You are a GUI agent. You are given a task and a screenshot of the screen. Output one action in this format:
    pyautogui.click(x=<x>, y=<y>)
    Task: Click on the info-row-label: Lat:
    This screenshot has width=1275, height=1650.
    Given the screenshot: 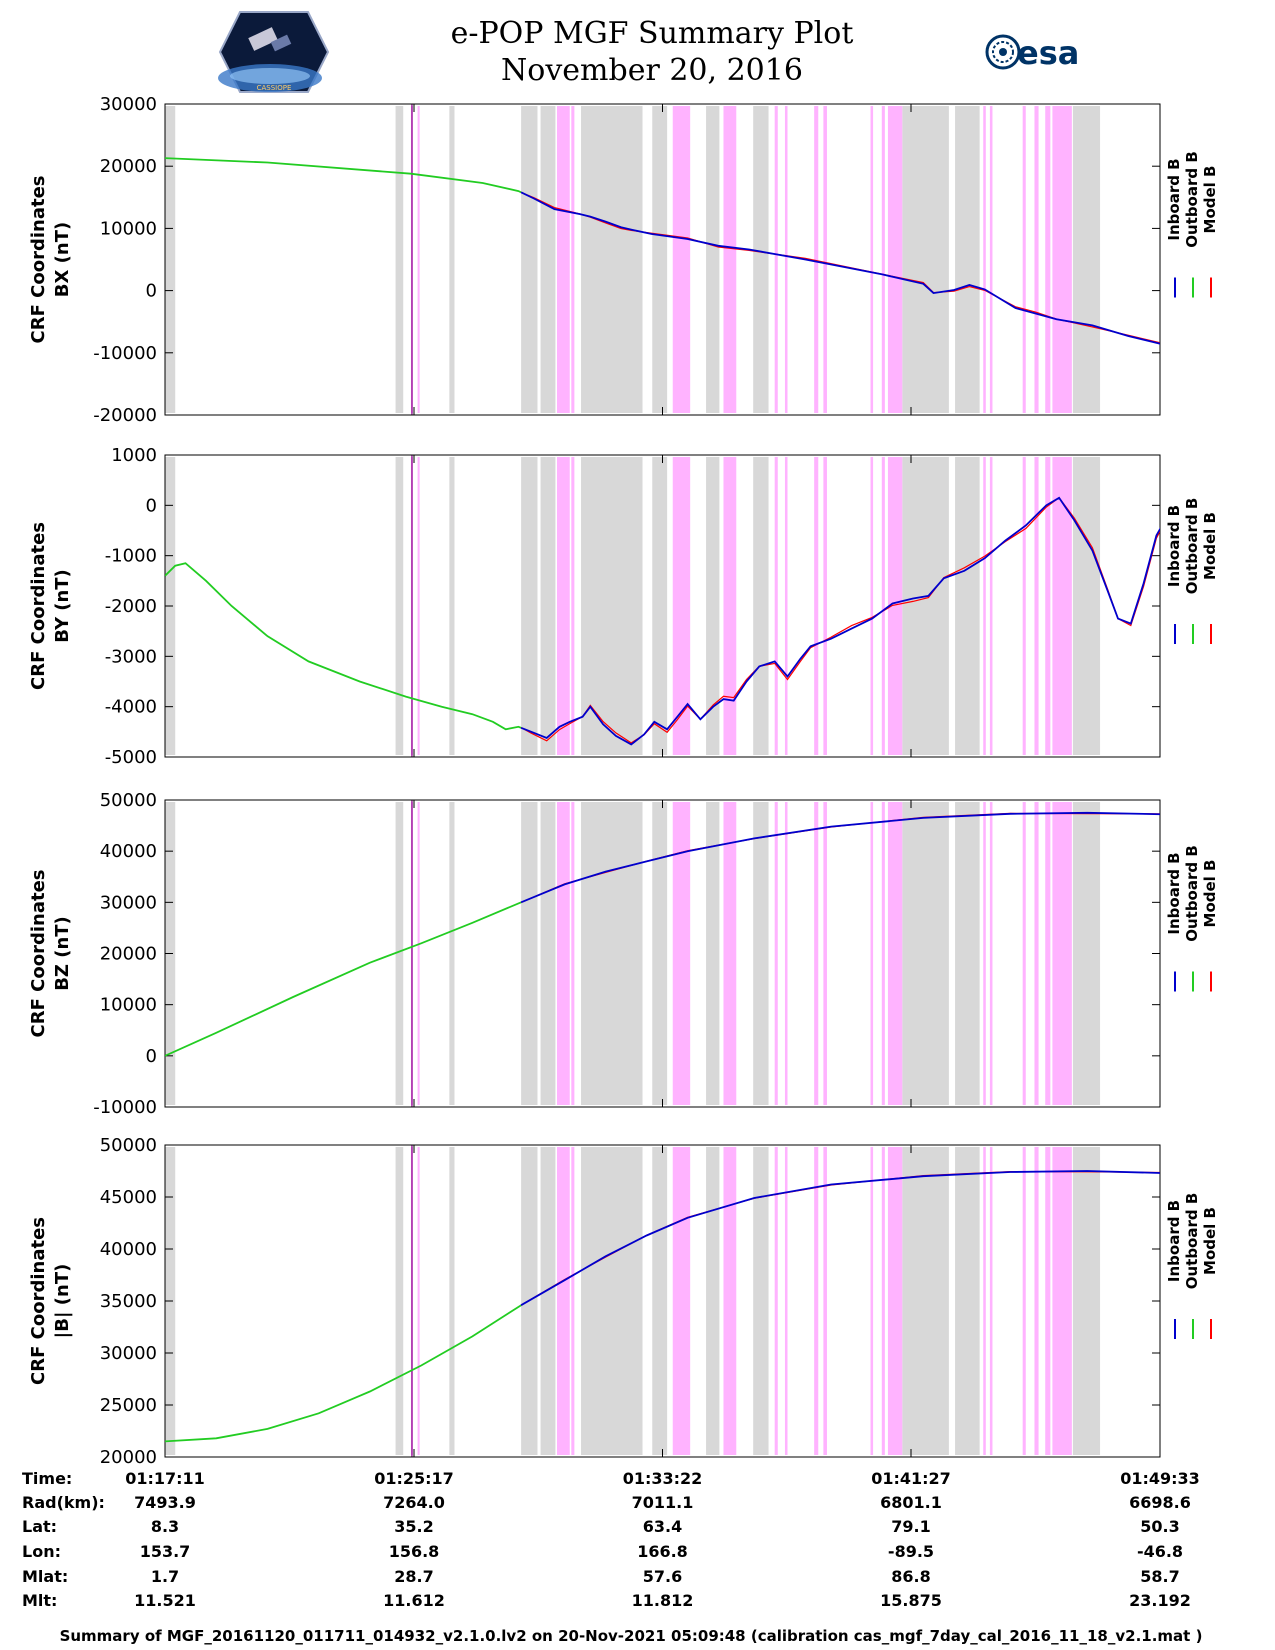 What is the action you would take?
    pyautogui.click(x=39, y=1526)
    